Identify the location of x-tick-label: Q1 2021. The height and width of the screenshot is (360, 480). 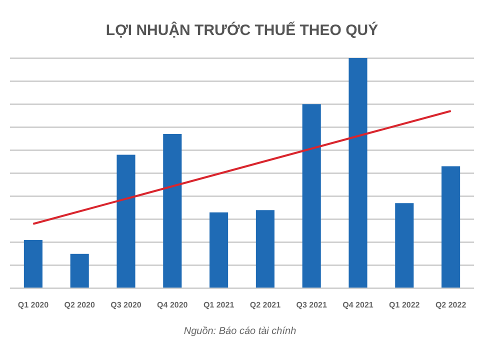
(219, 305).